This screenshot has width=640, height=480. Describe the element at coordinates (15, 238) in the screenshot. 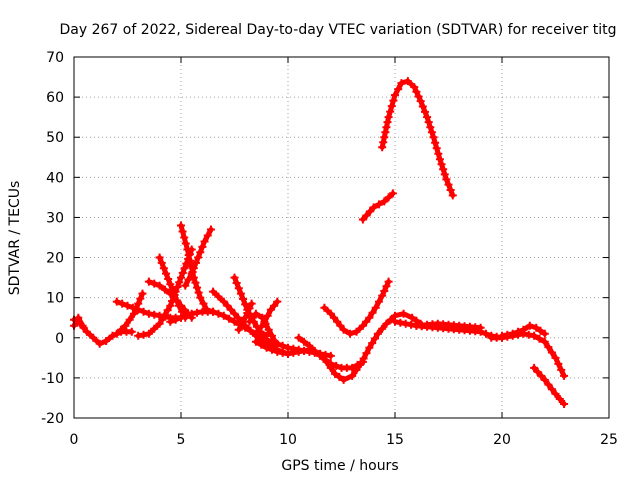

I see `y-axis-label: SDTVAR / TECUs` at that location.